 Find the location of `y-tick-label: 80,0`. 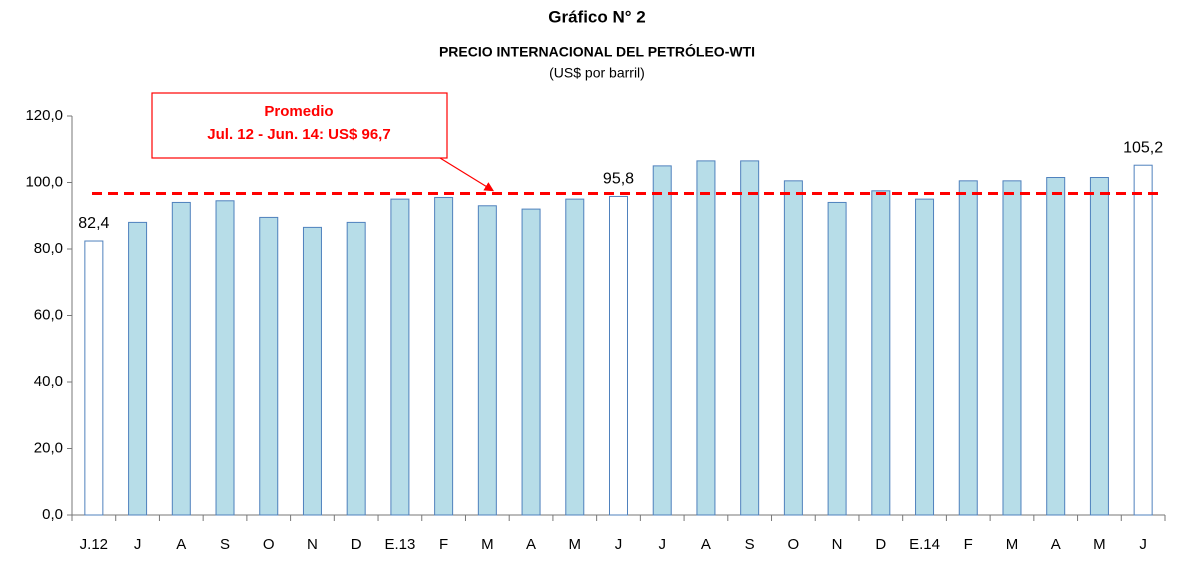

y-tick-label: 80,0 is located at coordinates (48, 248).